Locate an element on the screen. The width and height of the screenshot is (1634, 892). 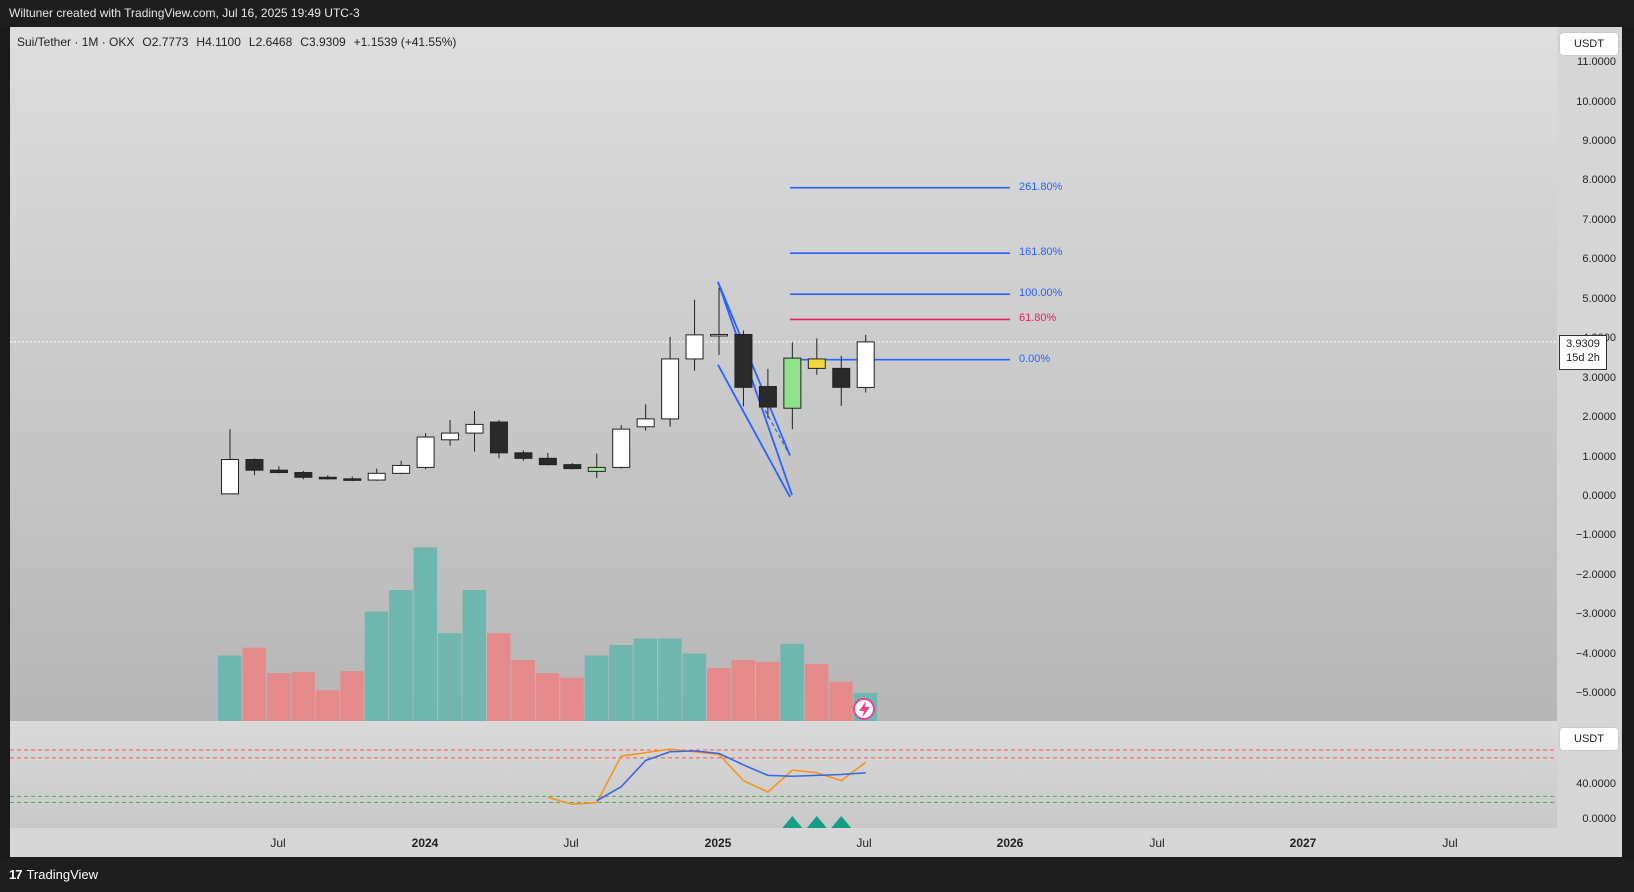
price-tick-label: −4.0000 is located at coordinates (1595, 653).